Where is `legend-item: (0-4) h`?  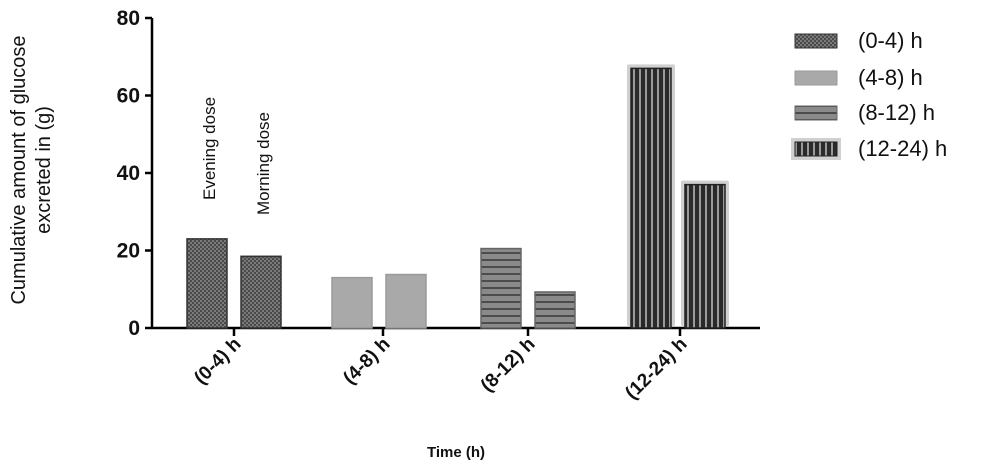 legend-item: (0-4) h is located at coordinates (858, 40).